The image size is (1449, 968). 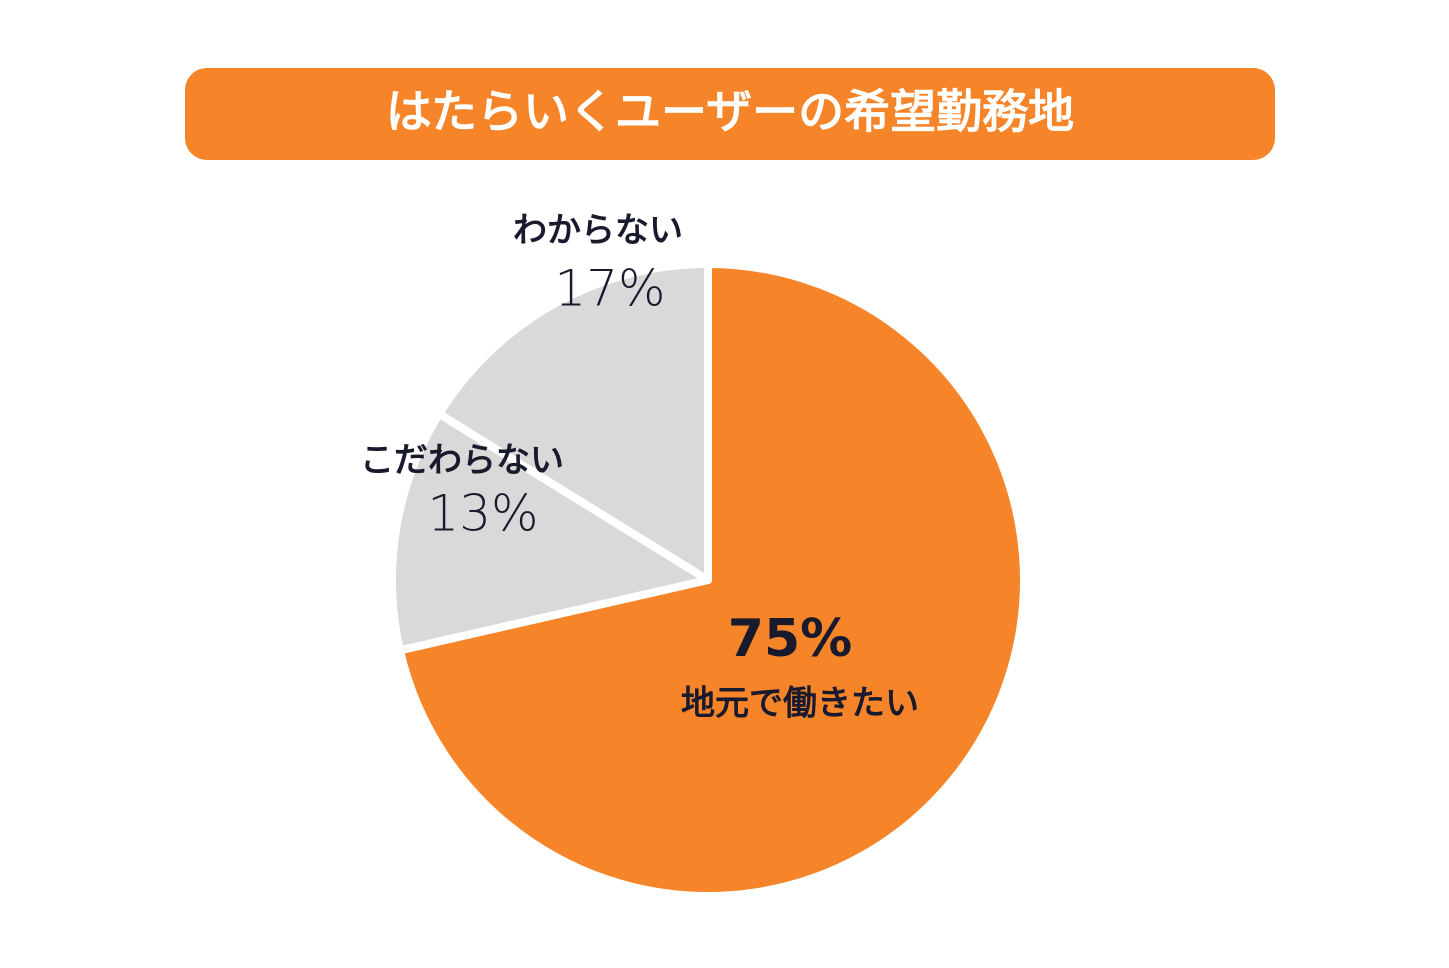 I want to click on slice-label: こだわらない, so click(x=462, y=461).